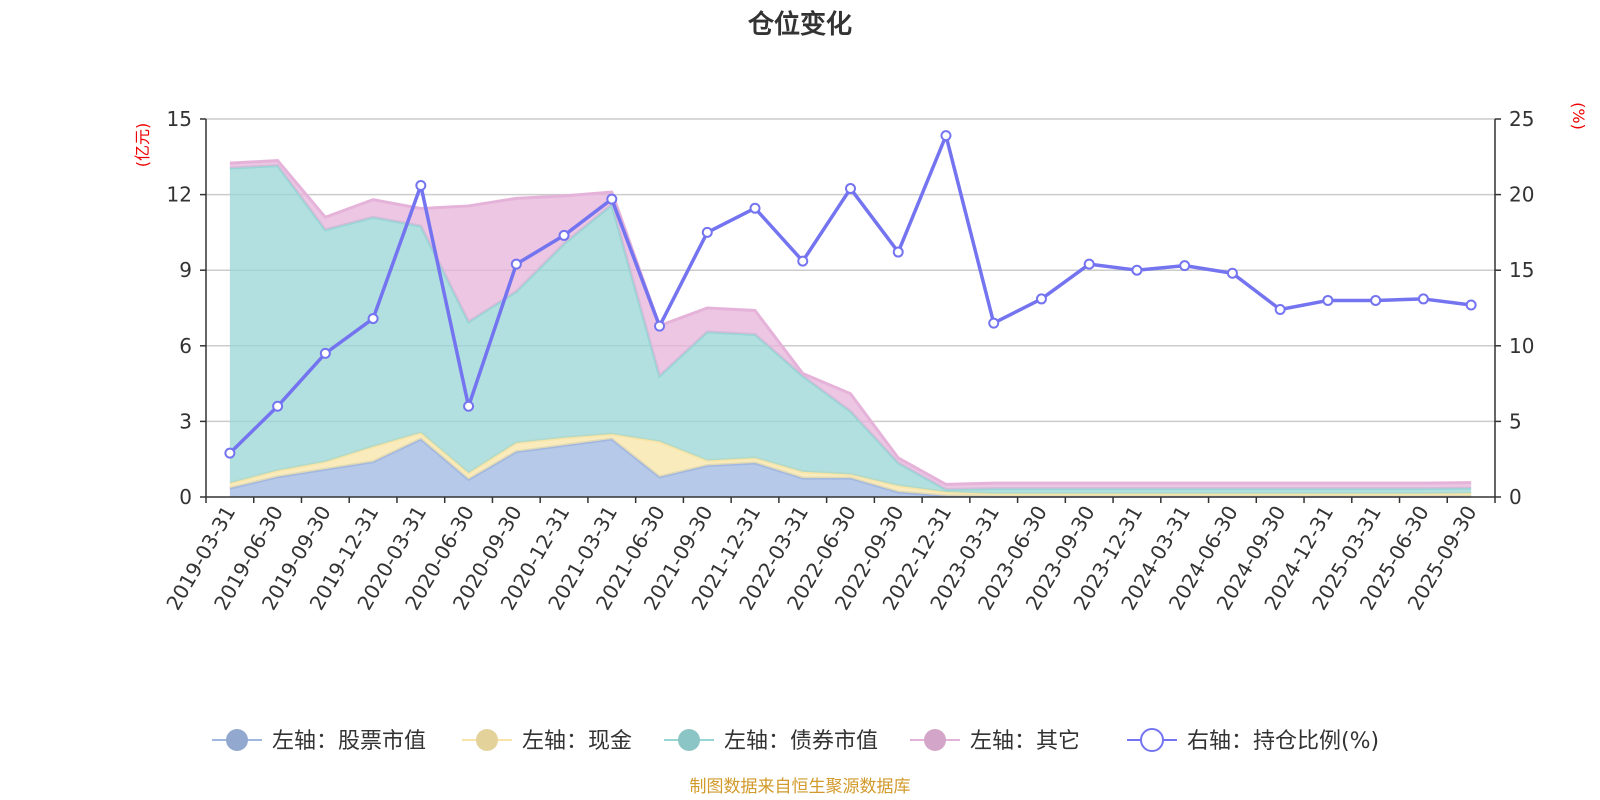  I want to click on right-tick-label: 20, so click(1521, 195).